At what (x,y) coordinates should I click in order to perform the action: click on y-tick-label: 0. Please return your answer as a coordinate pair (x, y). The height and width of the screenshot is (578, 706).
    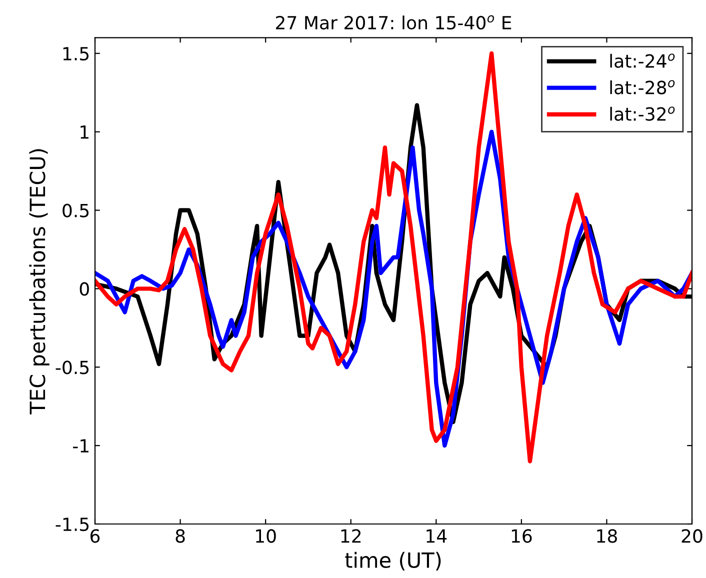
    Looking at the image, I should click on (84, 289).